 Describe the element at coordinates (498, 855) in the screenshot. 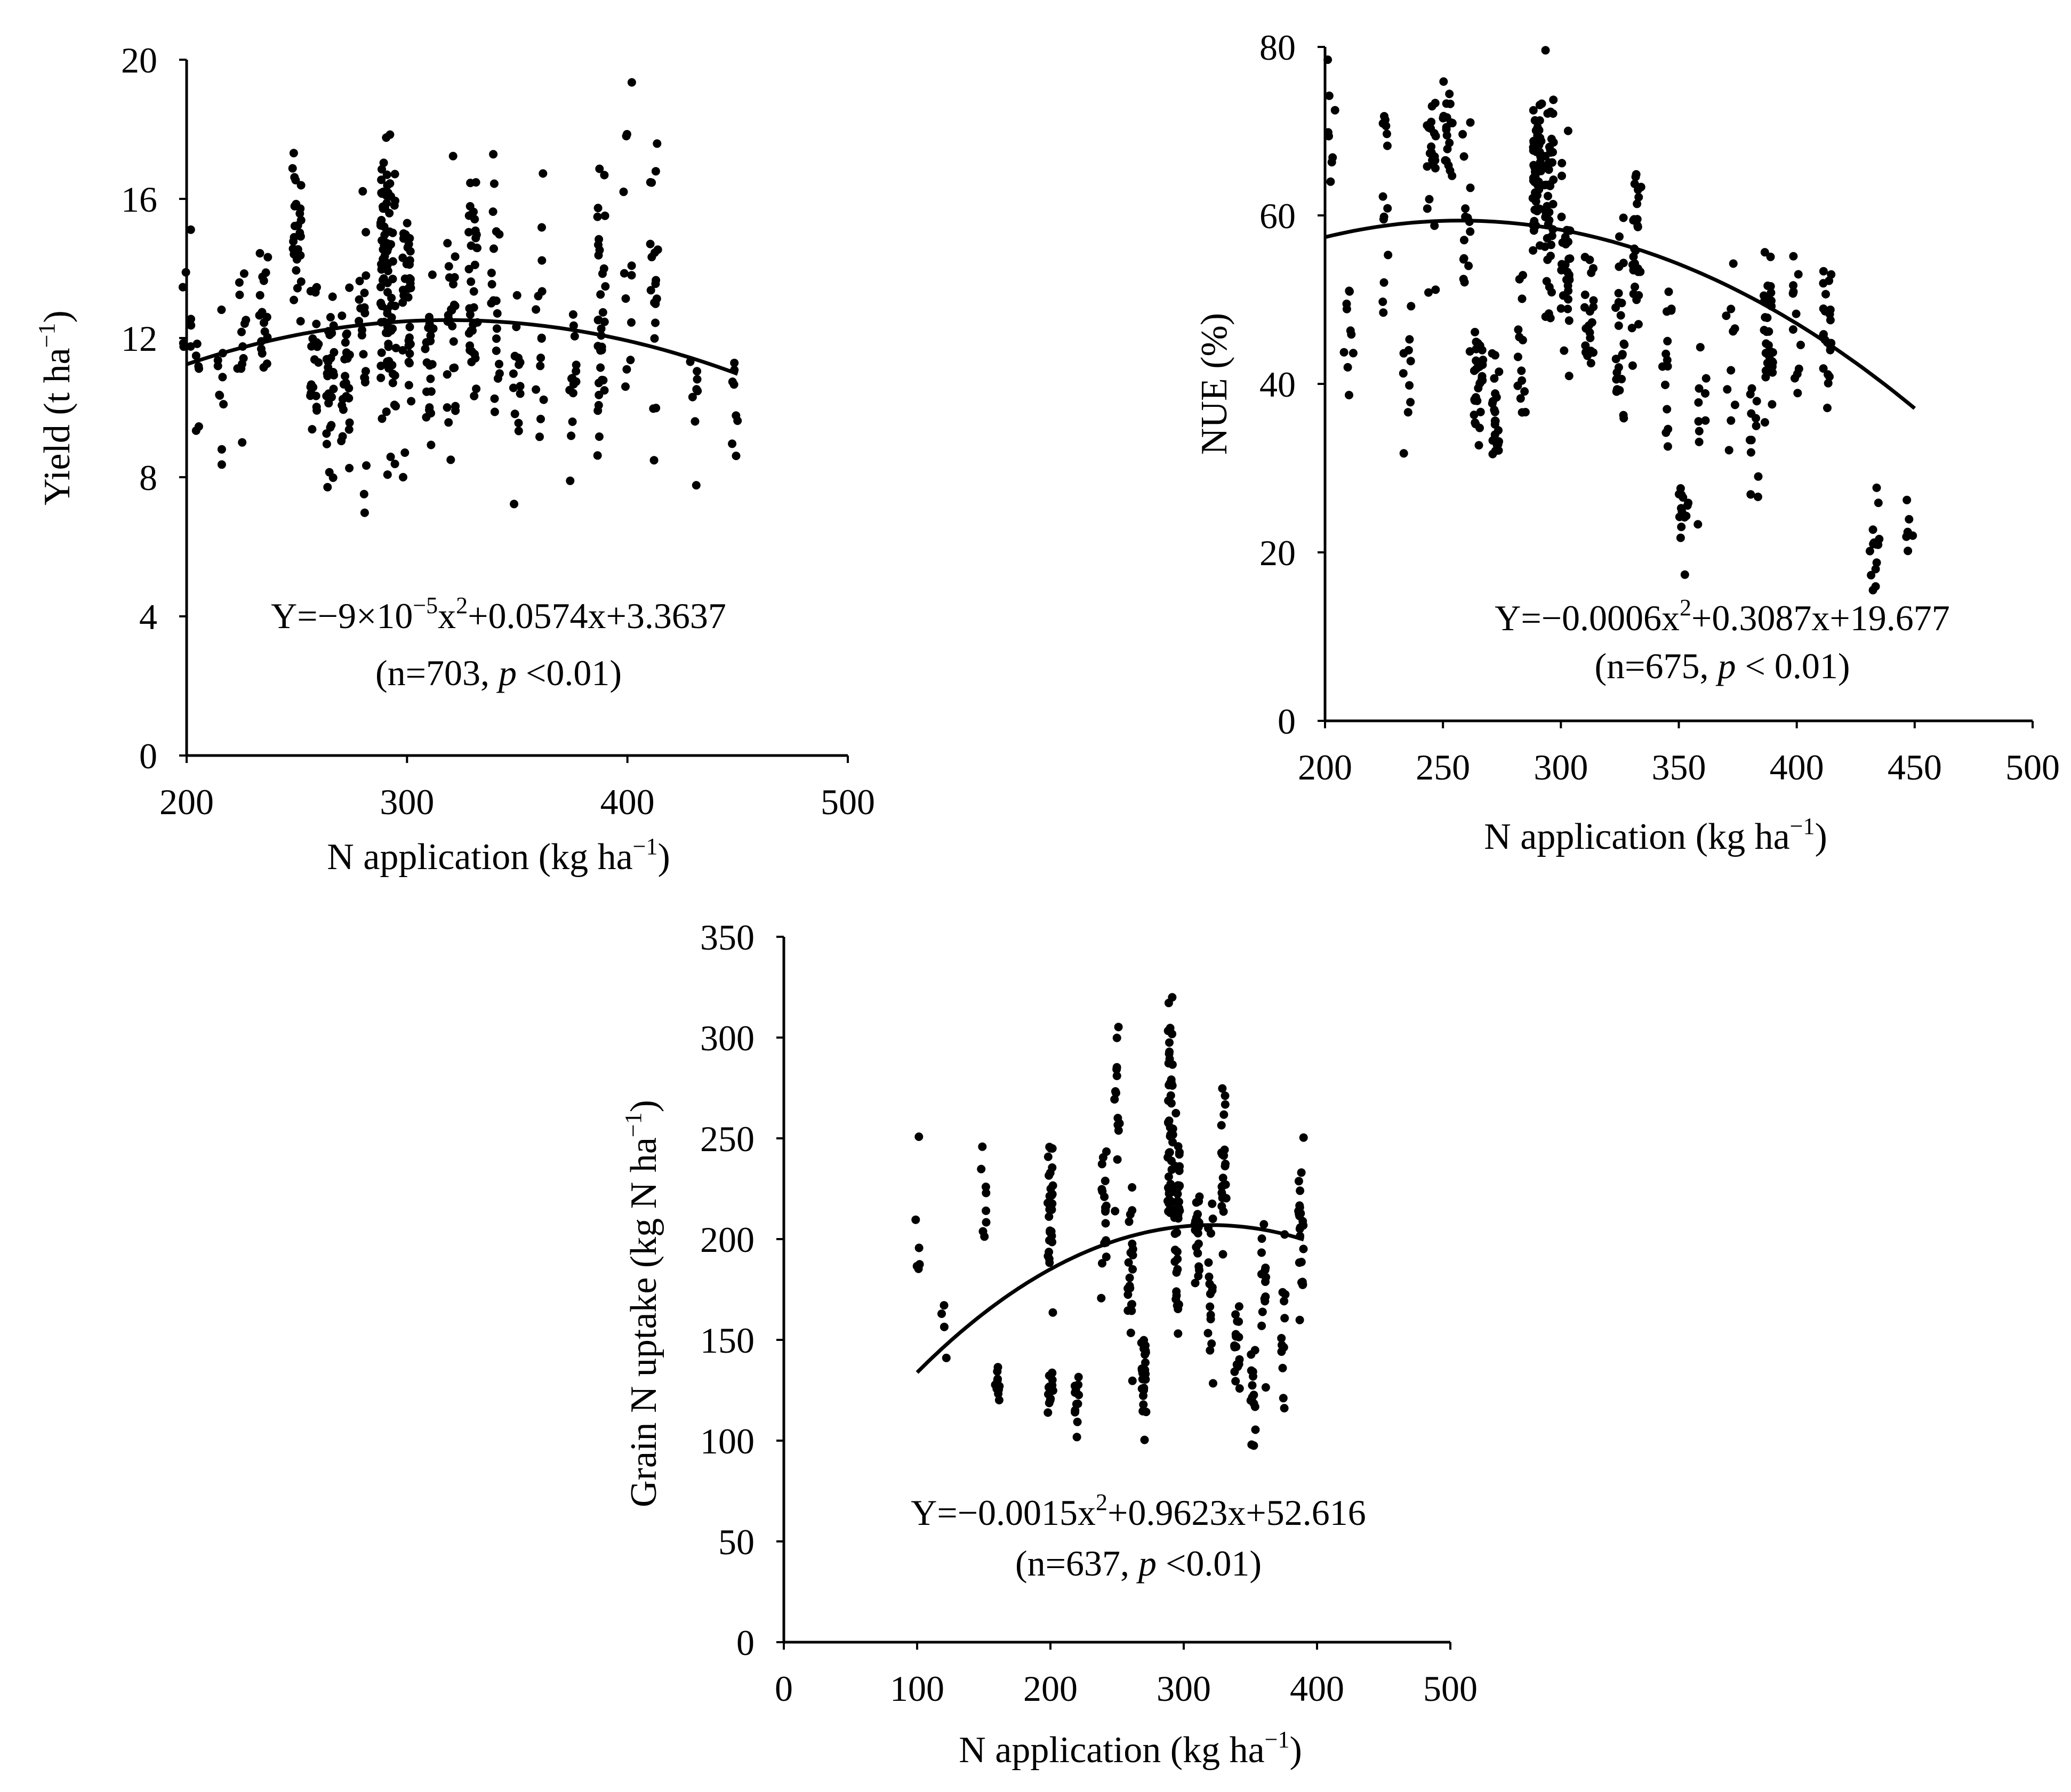

I see `yield-x-axis-label: N application (kg ha−1)` at that location.